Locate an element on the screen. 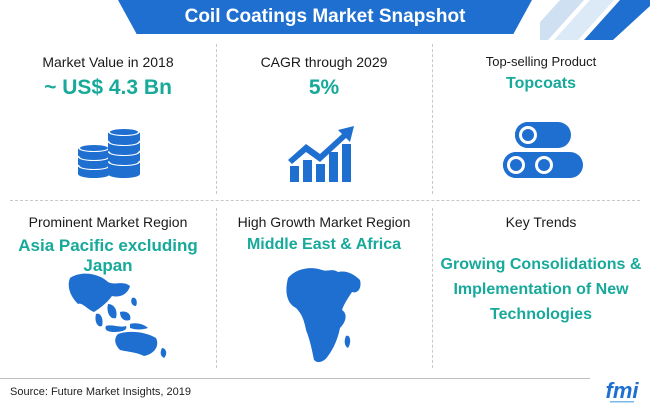 This screenshot has width=650, height=410. growth-chart-icon is located at coordinates (321, 154).